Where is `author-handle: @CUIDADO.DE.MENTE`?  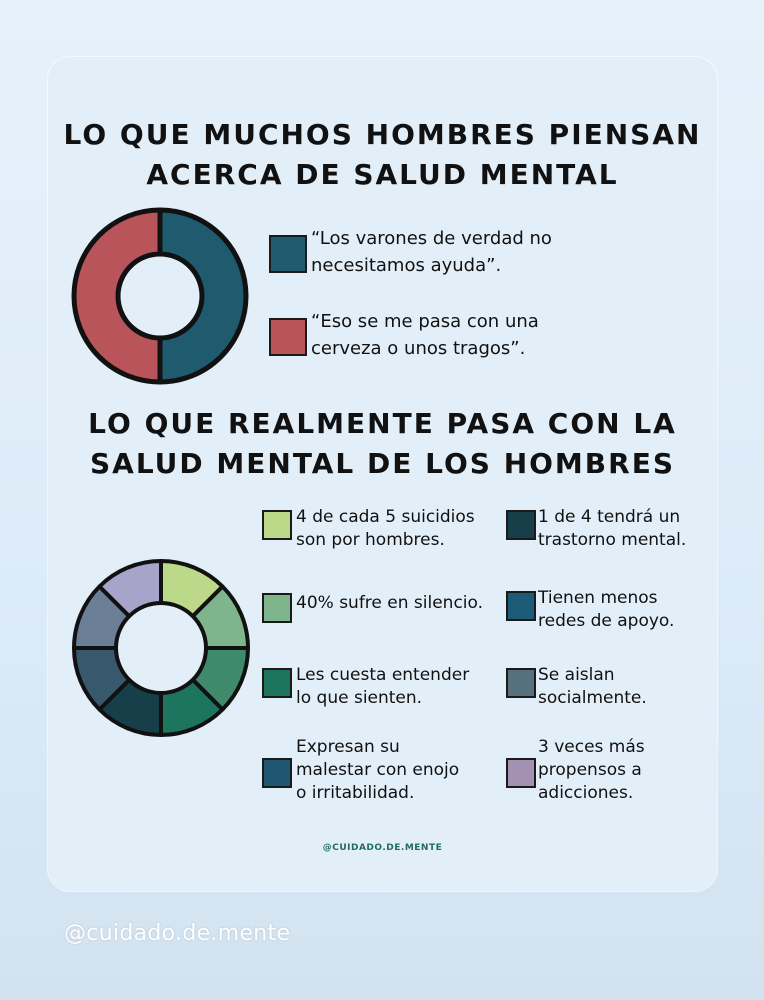 author-handle: @CUIDADO.DE.MENTE is located at coordinates (382, 848).